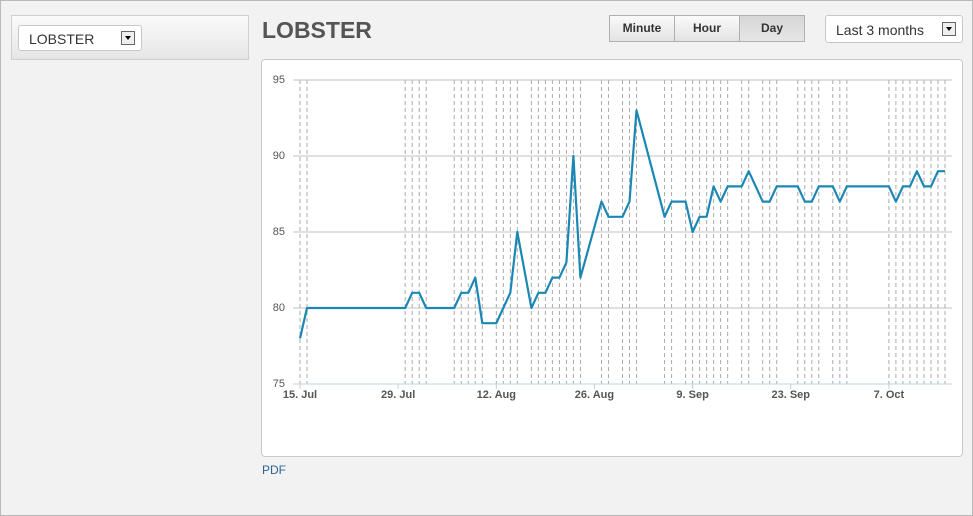  Describe the element at coordinates (692, 395) in the screenshot. I see `x-tick-label: 9. Sep` at that location.